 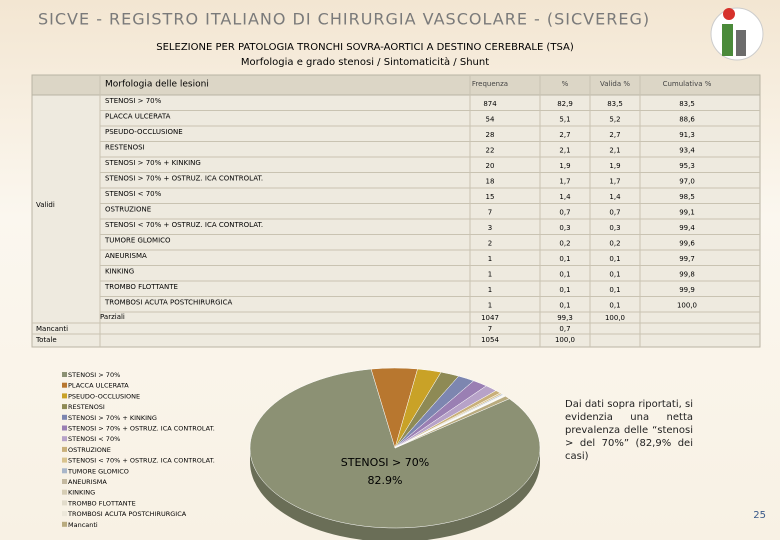 I want to click on row-label: PSEUDO-OCCLUSIONE, so click(x=144, y=132).